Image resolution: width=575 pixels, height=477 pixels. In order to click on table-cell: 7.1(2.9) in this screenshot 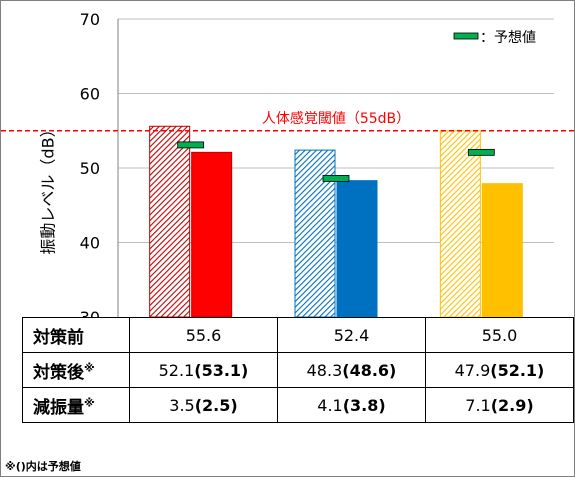, I will do `click(499, 405)`.